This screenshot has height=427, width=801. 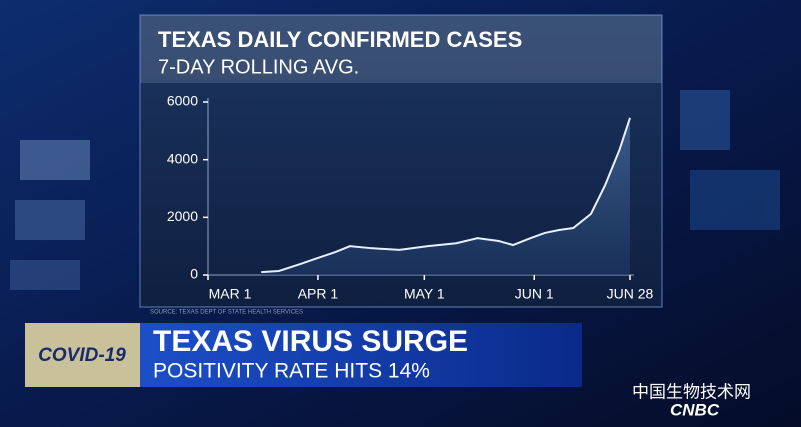 What do you see at coordinates (291, 371) in the screenshot?
I see `subhead: POSITIVITY RATE HITS 14%` at bounding box center [291, 371].